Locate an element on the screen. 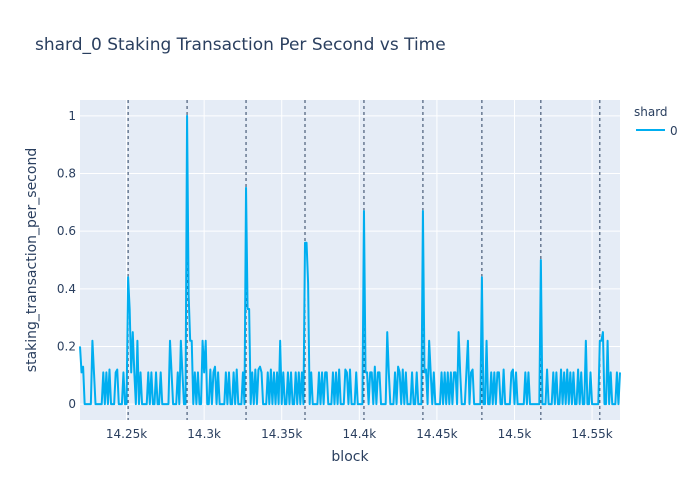  y-tick-label: 0 is located at coordinates (72, 404).